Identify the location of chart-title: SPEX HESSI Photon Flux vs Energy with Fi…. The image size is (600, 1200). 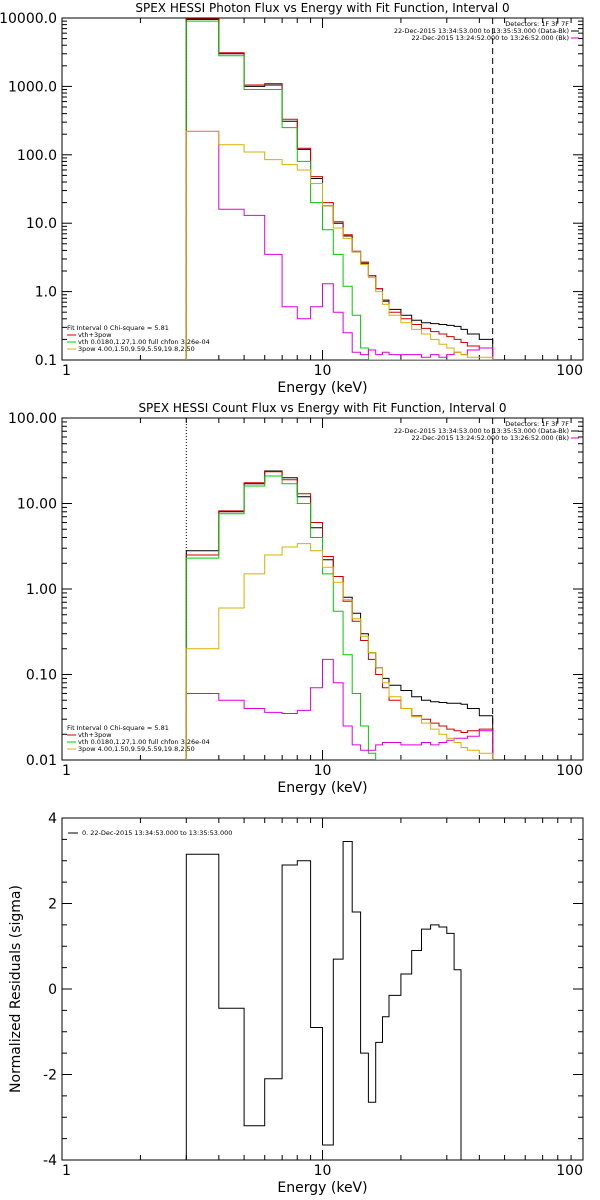
(322, 8).